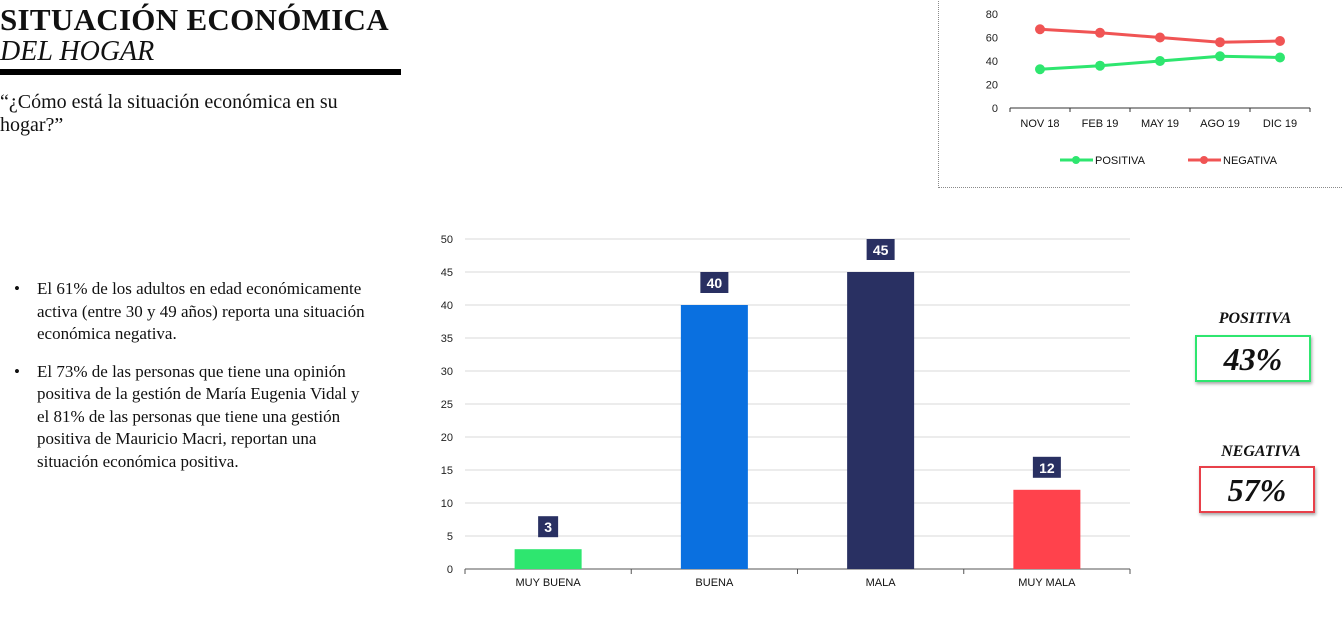 The width and height of the screenshot is (1343, 619). I want to click on legend-label: POSITIVA, so click(1120, 161).